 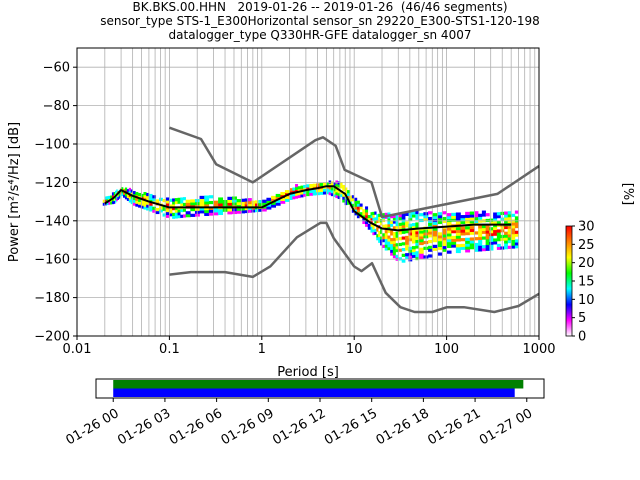 I want to click on x-tick-label: 100, so click(x=446, y=349).